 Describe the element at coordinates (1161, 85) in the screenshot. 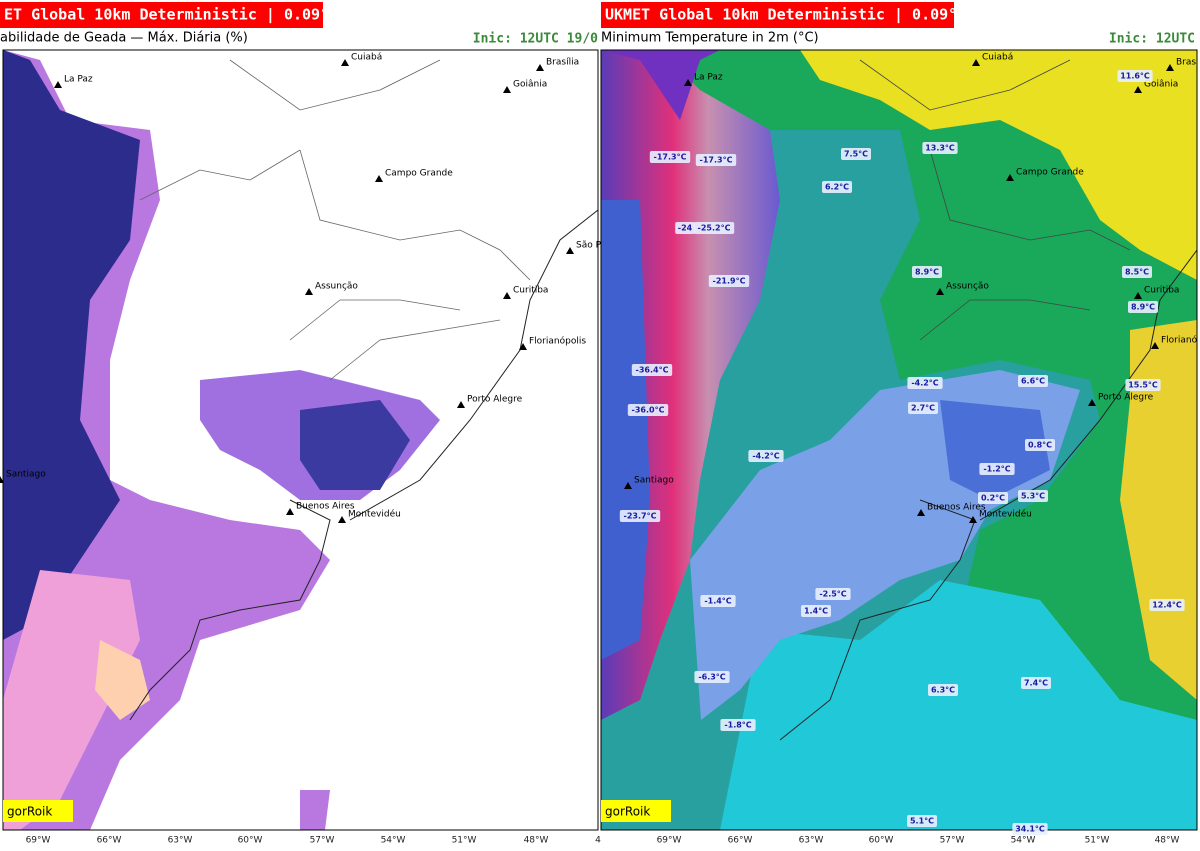

I see `city-label: Goiânia` at that location.